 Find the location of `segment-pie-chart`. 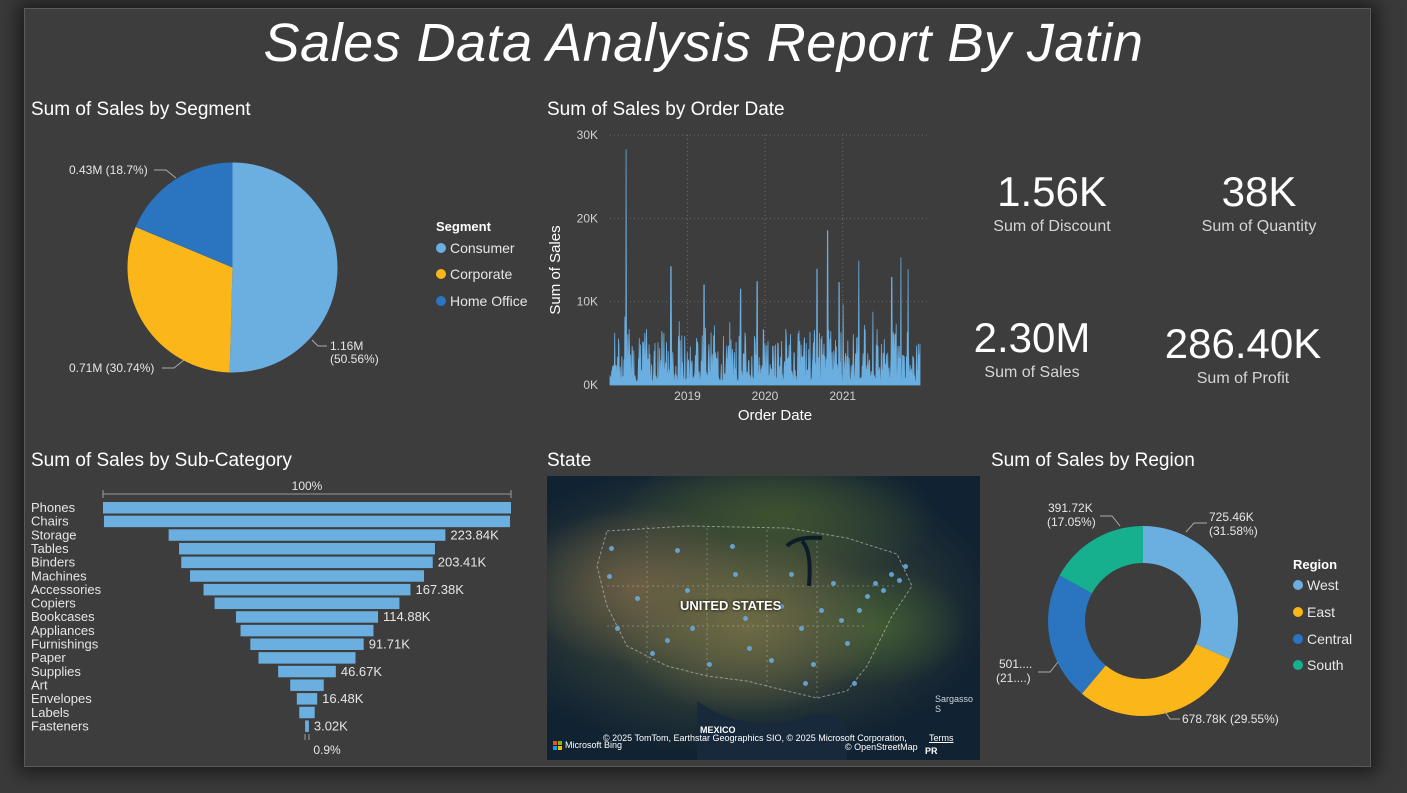

segment-pie-chart is located at coordinates (232, 267).